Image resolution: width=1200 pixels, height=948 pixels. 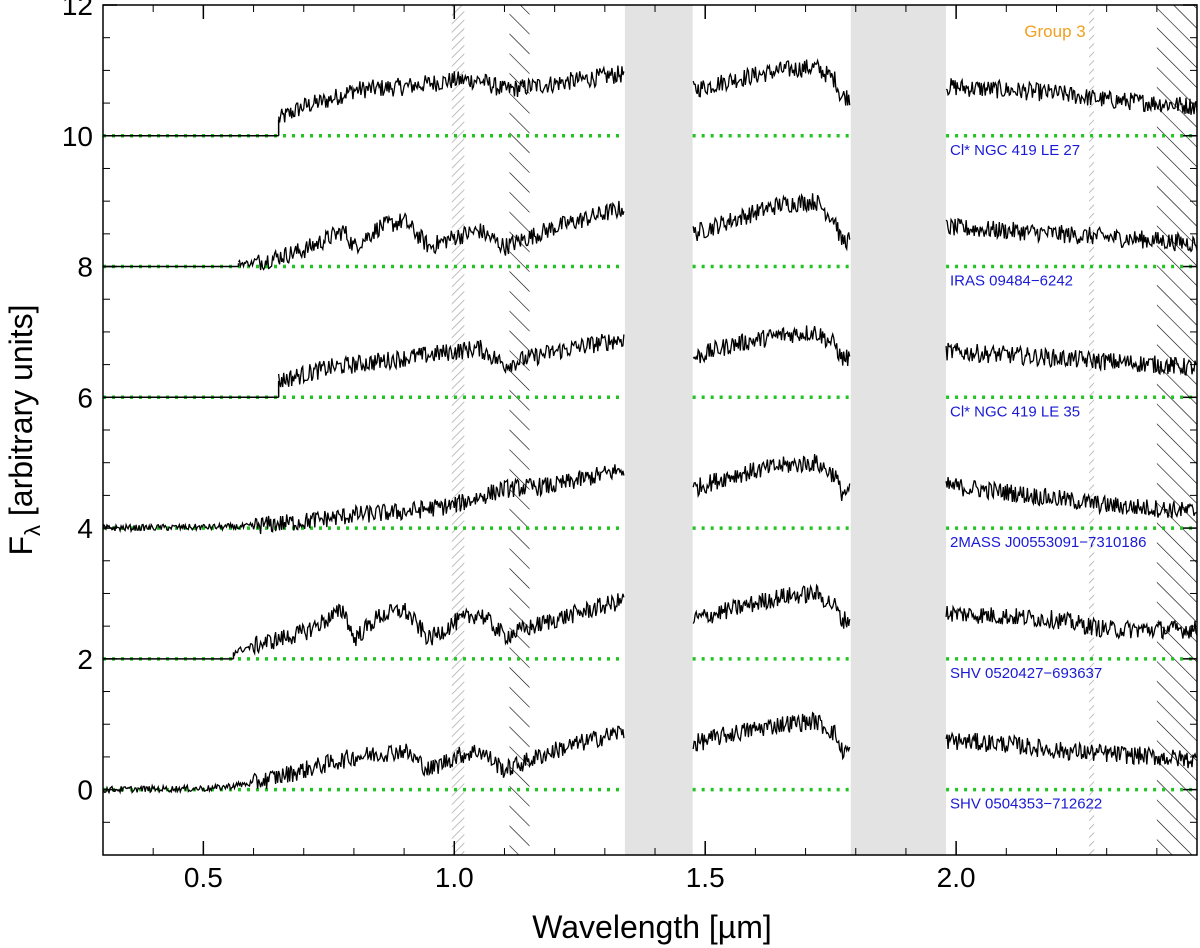 What do you see at coordinates (77, 136) in the screenshot?
I see `y-tick-label-5: 10` at bounding box center [77, 136].